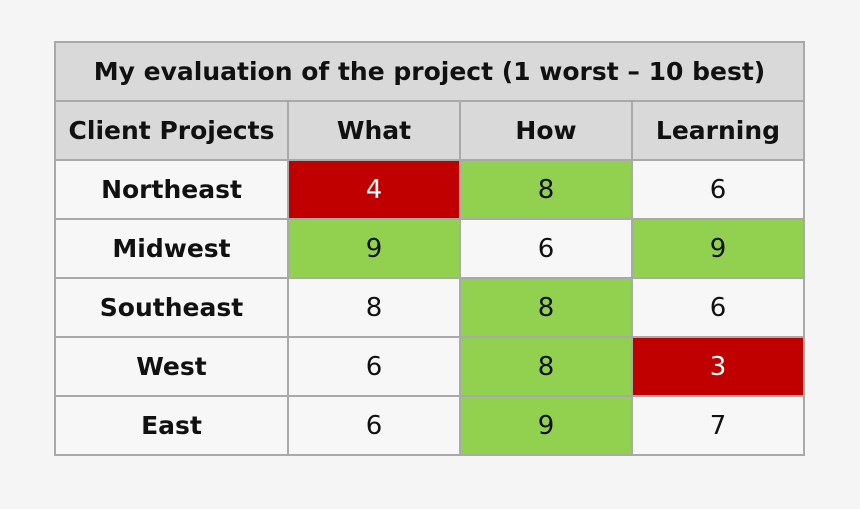 This screenshot has height=509, width=860. What do you see at coordinates (171, 425) in the screenshot?
I see `row-label: East` at bounding box center [171, 425].